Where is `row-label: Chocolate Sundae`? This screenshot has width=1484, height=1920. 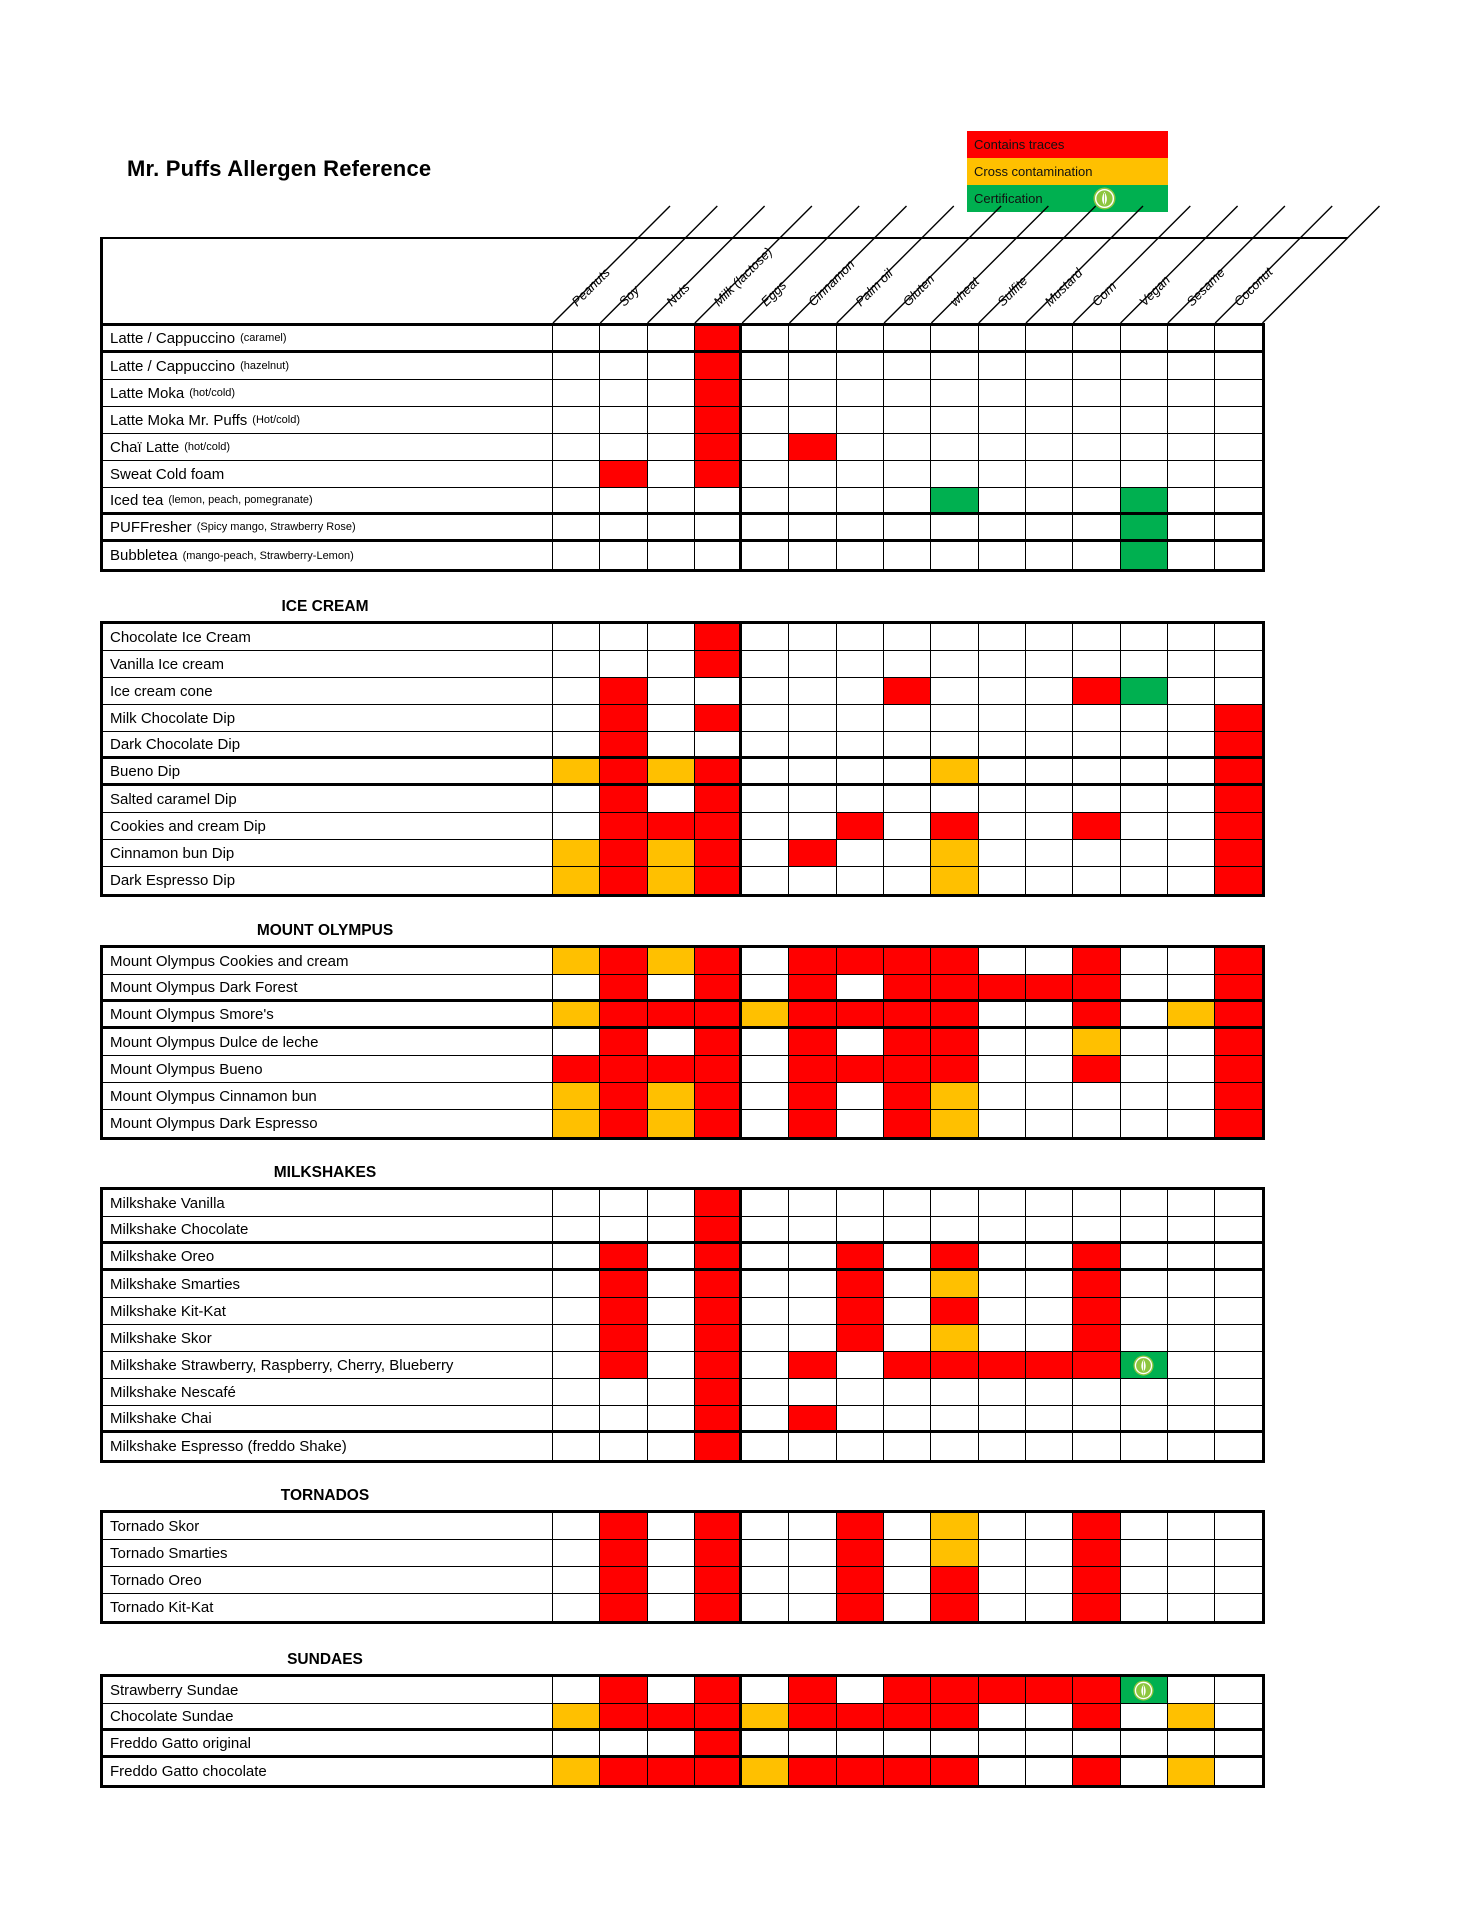 row-label: Chocolate Sundae is located at coordinates (328, 1717).